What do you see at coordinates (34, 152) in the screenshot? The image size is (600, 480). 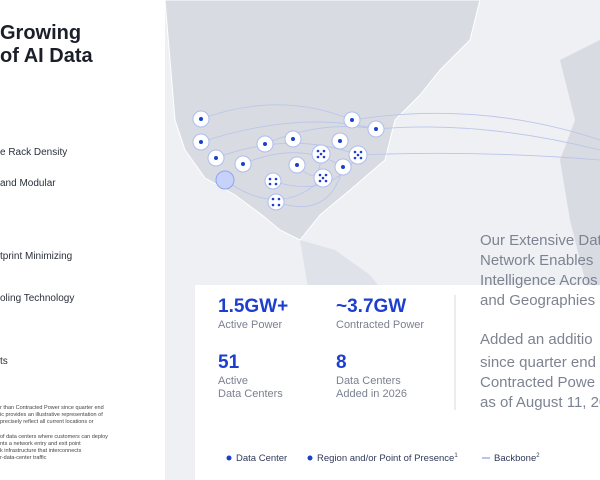 I see `feature: e Rack Density` at bounding box center [34, 152].